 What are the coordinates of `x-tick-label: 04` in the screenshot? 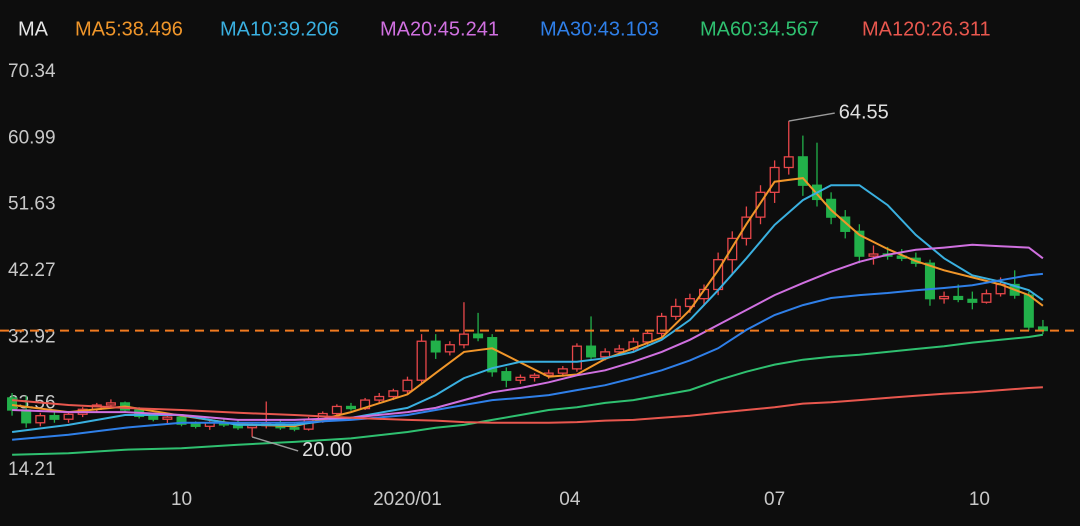 It's located at (570, 499).